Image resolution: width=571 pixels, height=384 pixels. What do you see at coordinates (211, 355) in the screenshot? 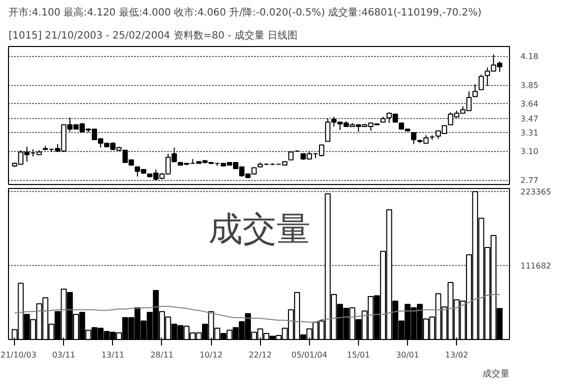
I see `x-tick-label: 10/12` at bounding box center [211, 355].